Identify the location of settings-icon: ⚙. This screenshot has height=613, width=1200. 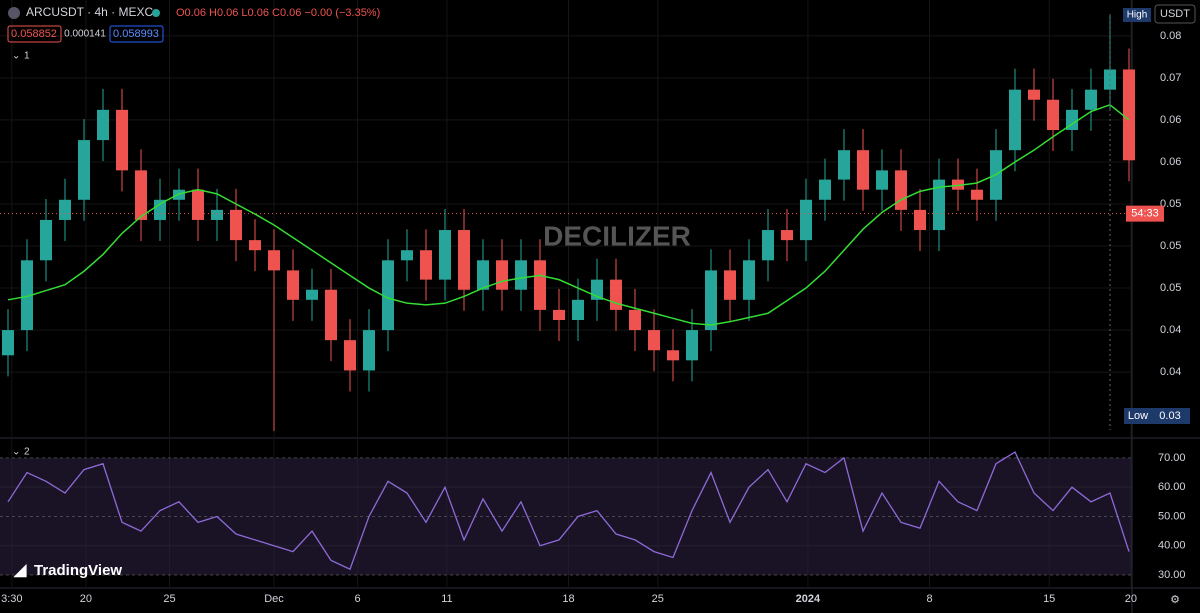
(1175, 600).